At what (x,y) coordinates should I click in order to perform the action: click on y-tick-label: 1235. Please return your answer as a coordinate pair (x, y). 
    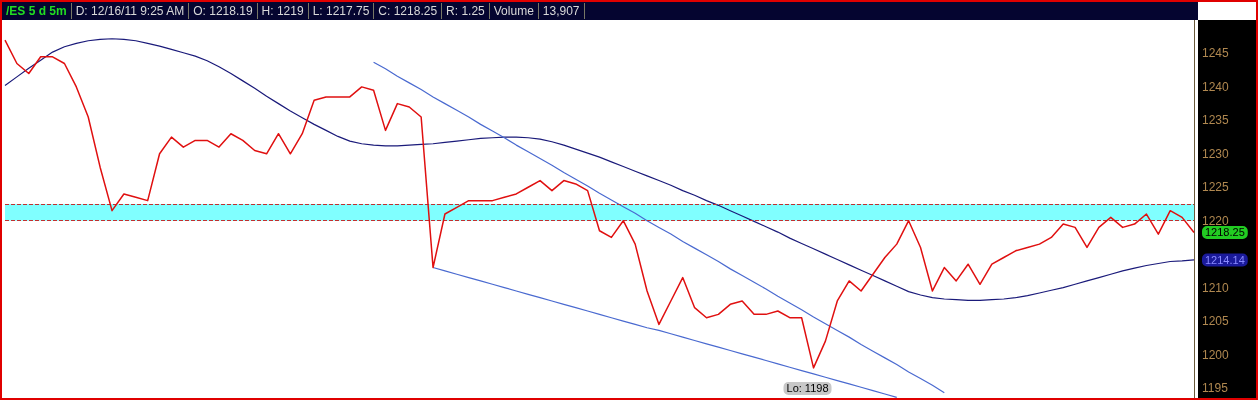
    Looking at the image, I should click on (1216, 120).